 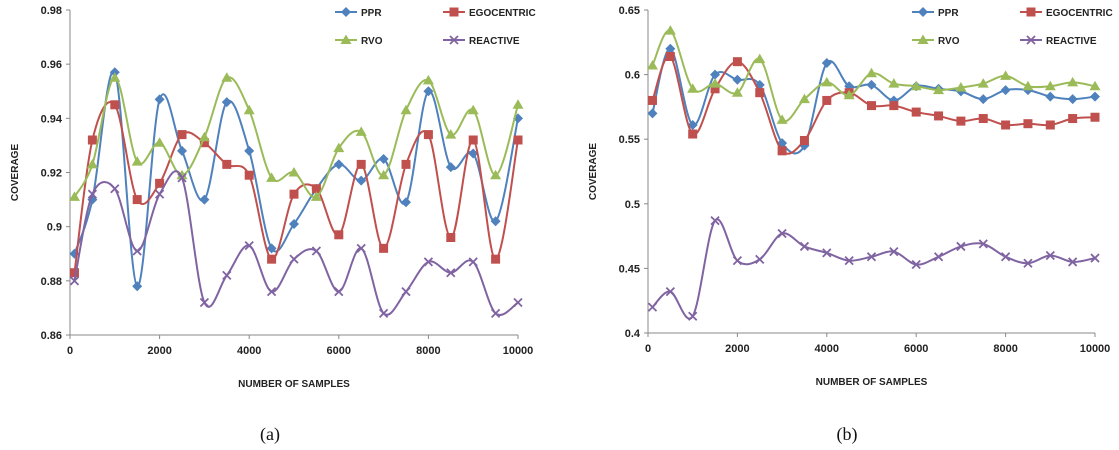 What do you see at coordinates (51, 11) in the screenshot?
I see `y-tick-label: 0.98` at bounding box center [51, 11].